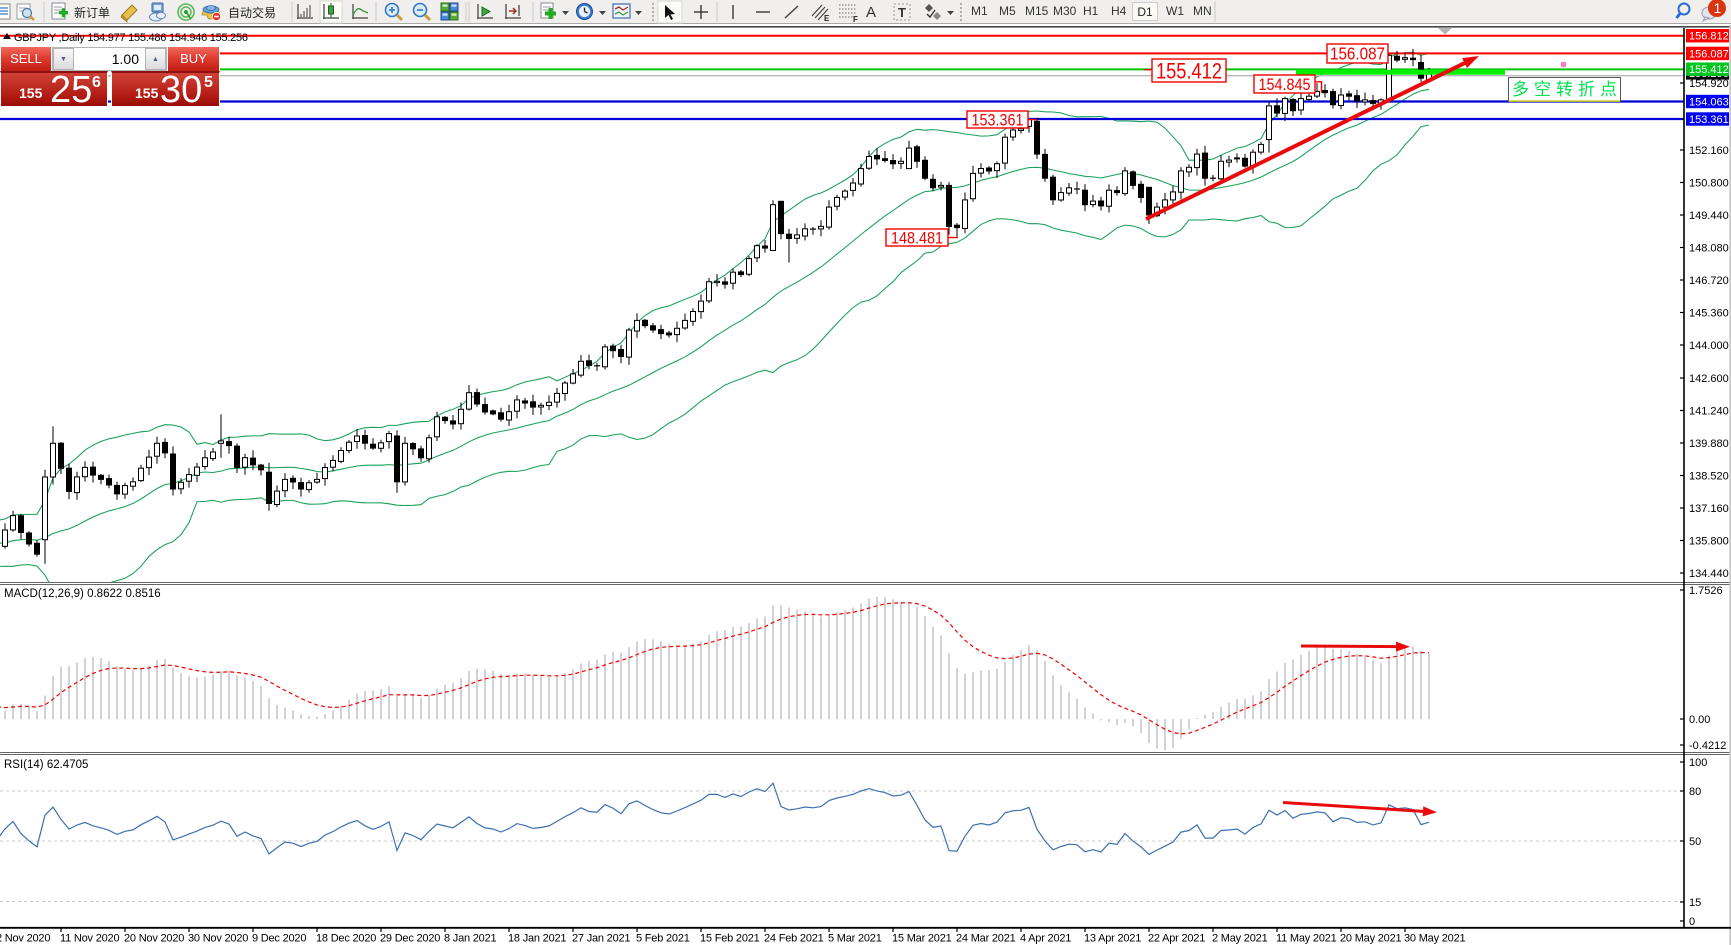 This screenshot has height=945, width=1731. I want to click on svg-text: 18 Jan 2021, so click(537, 939).